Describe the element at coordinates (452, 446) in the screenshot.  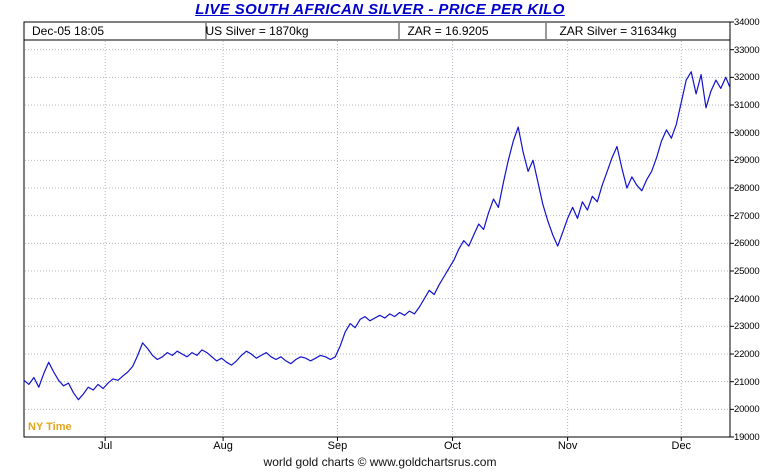
I see `x-axis-label: Oct` at that location.